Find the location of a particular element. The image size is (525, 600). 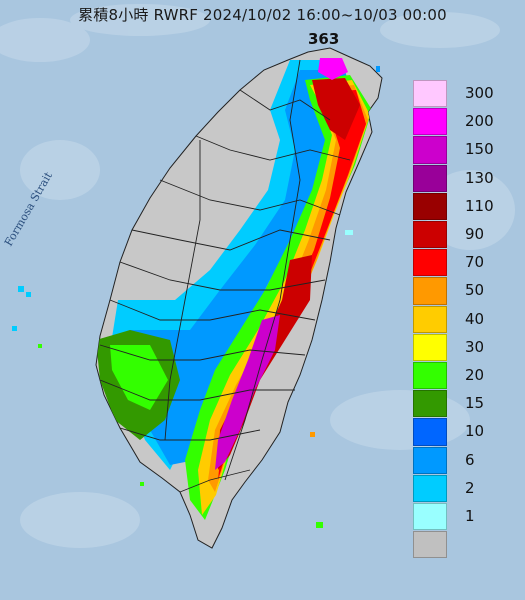

legend-label: 70 is located at coordinates (475, 262).